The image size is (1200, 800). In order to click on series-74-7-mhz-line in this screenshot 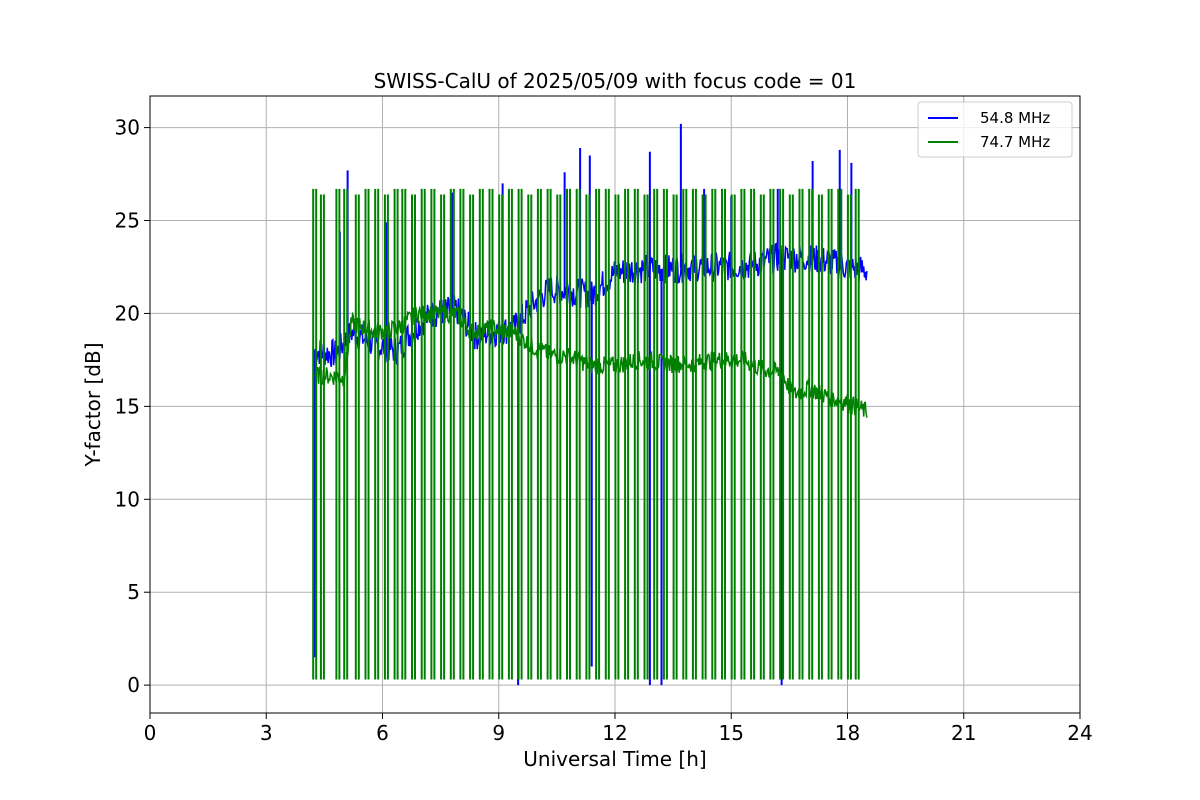, I will do `click(591, 361)`.